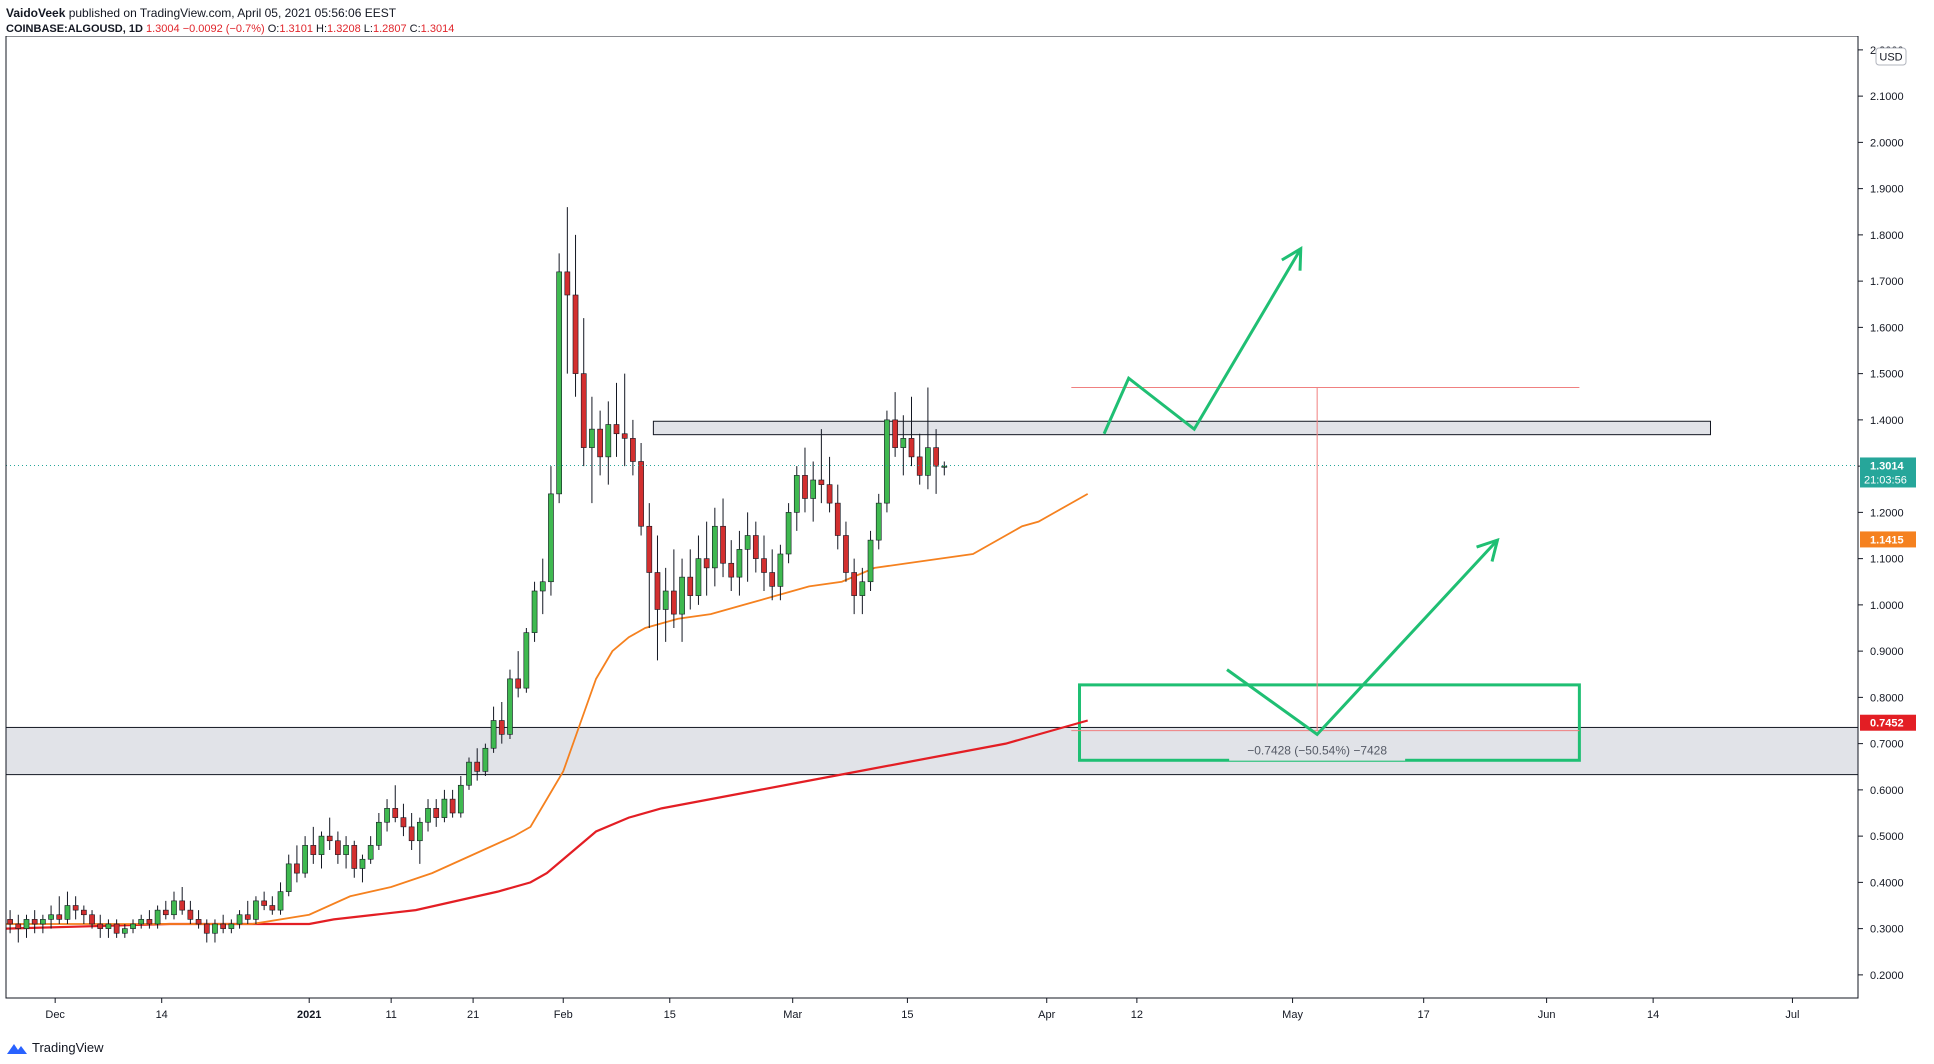  I want to click on x-tick-label: Jun, so click(1547, 1015).